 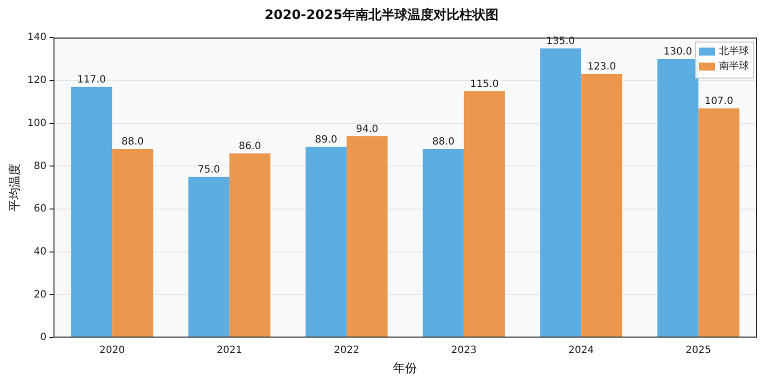 What do you see at coordinates (699, 350) in the screenshot?
I see `x-tick-label: 2025` at bounding box center [699, 350].